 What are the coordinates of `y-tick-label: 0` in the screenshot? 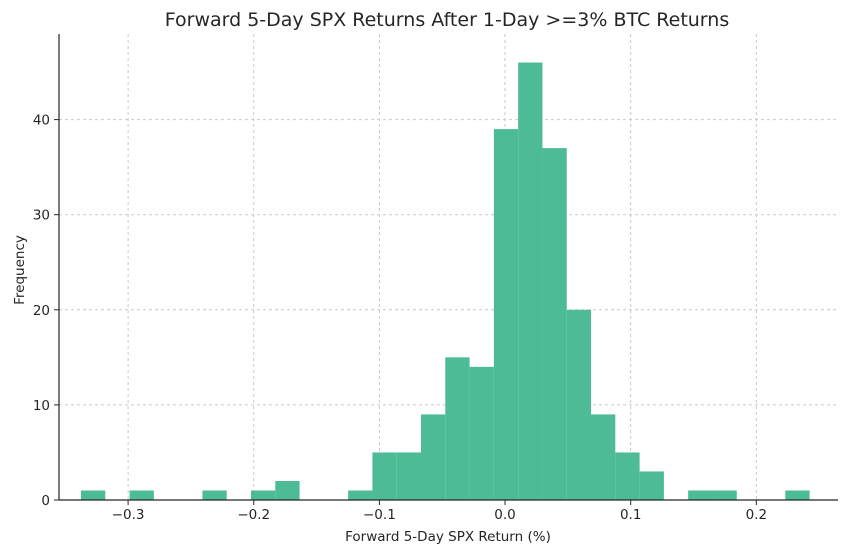 It's located at (45, 501).